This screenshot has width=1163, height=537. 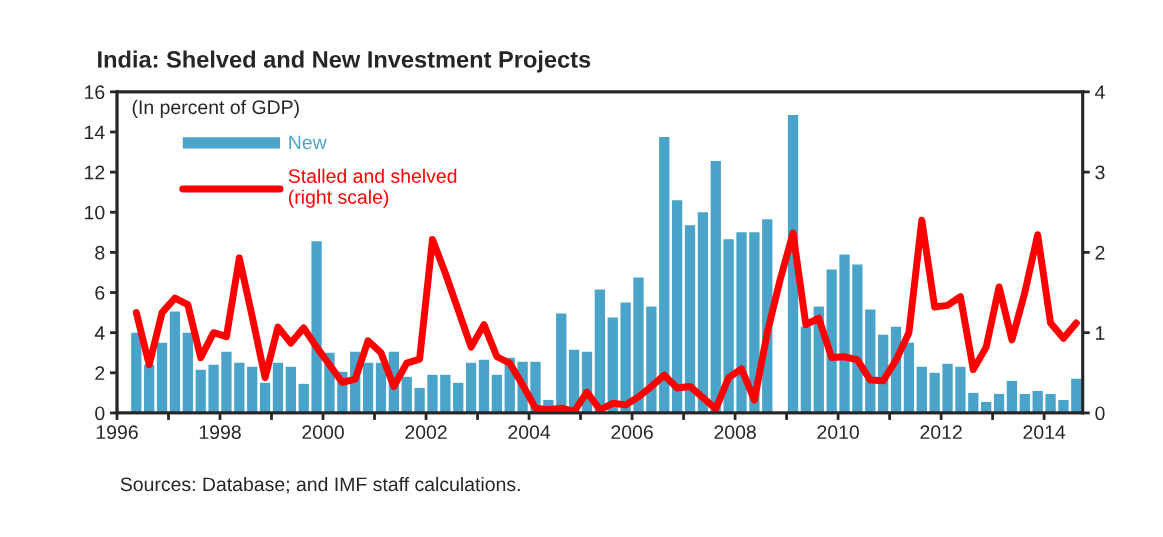 I want to click on y2-tick-label: 2, so click(x=1100, y=252).